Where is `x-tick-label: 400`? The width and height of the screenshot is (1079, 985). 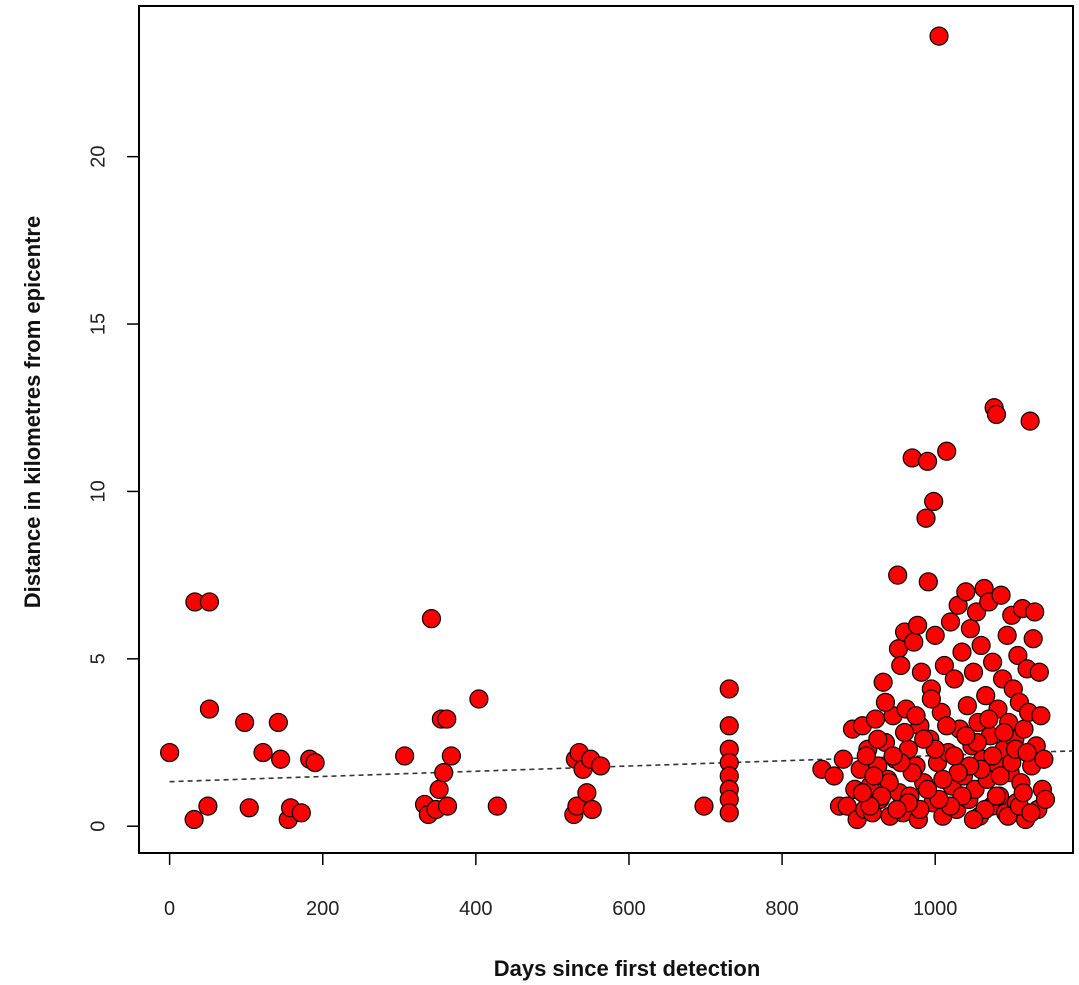
x-tick-label: 400 is located at coordinates (475, 909).